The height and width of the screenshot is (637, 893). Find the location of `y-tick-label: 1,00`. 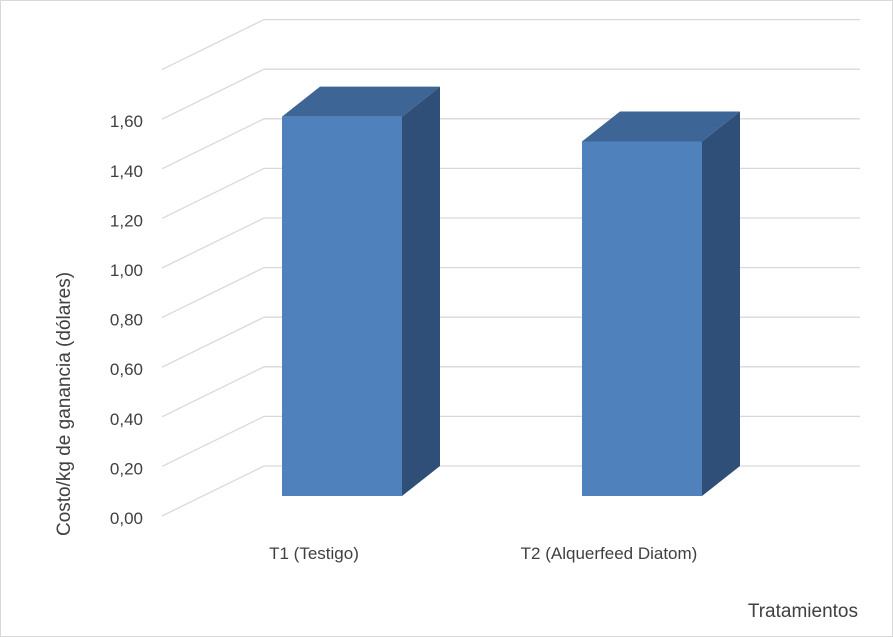

y-tick-label: 1,00 is located at coordinates (126, 270).